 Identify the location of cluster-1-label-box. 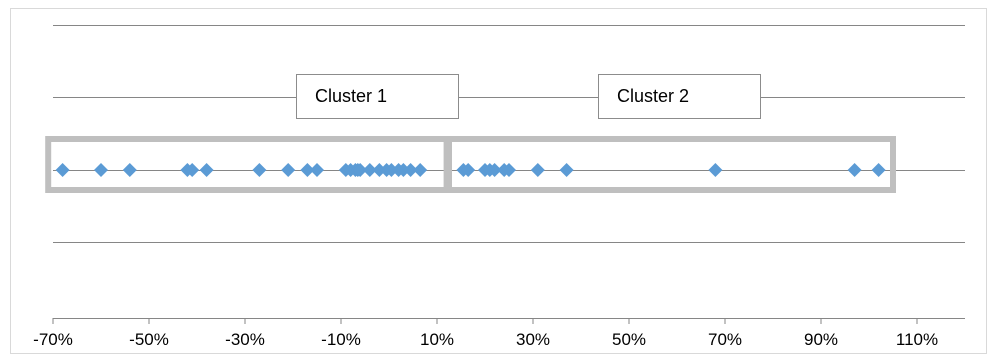
(377, 96).